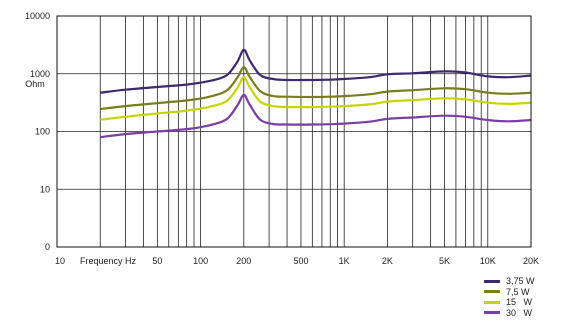  I want to click on legend-item: 3,75 W, so click(509, 281).